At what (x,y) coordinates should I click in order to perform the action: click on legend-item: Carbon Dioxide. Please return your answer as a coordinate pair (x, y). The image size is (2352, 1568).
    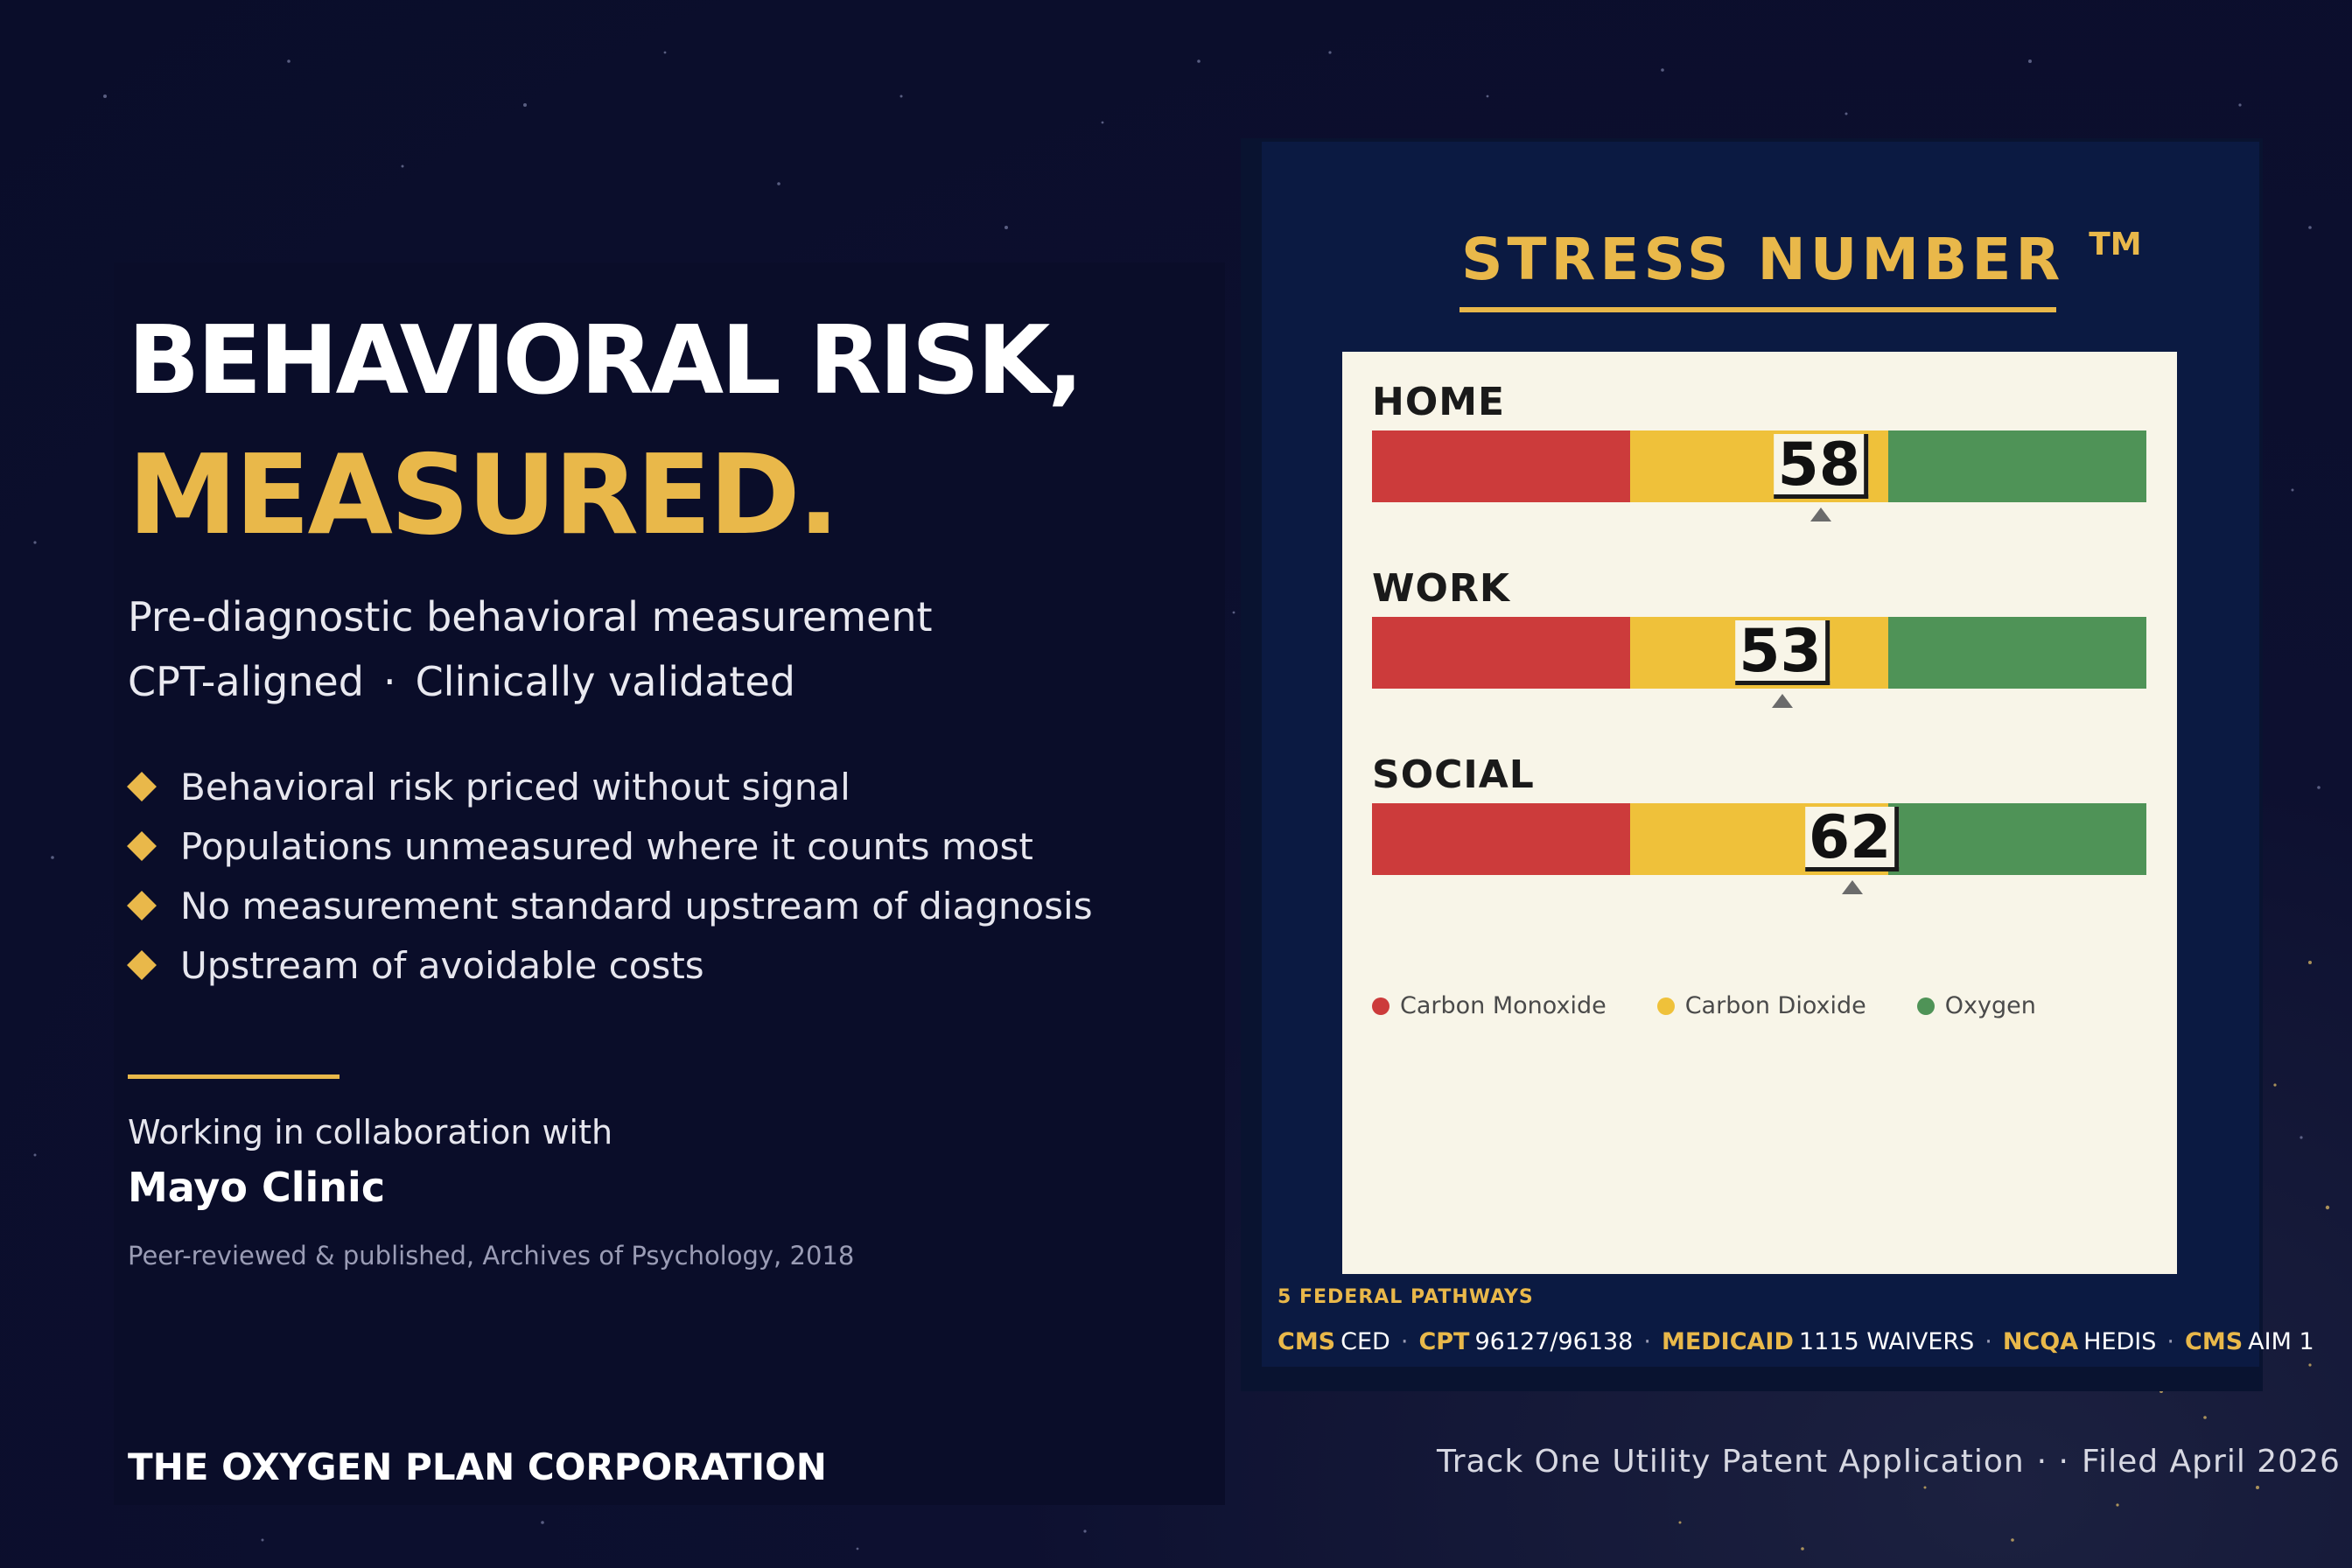
    Looking at the image, I should click on (1761, 1005).